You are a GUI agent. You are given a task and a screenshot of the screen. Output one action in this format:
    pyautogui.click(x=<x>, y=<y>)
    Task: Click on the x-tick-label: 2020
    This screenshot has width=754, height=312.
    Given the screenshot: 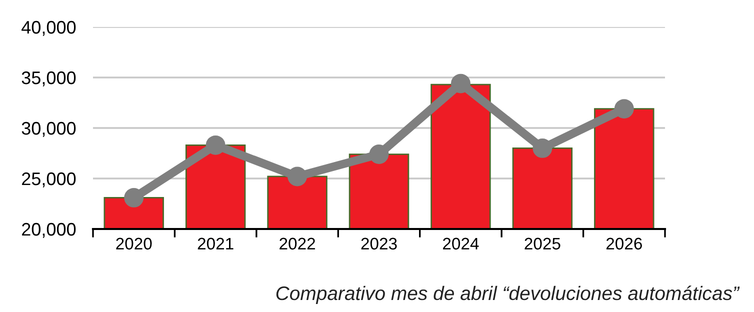 What is the action you would take?
    pyautogui.click(x=134, y=244)
    